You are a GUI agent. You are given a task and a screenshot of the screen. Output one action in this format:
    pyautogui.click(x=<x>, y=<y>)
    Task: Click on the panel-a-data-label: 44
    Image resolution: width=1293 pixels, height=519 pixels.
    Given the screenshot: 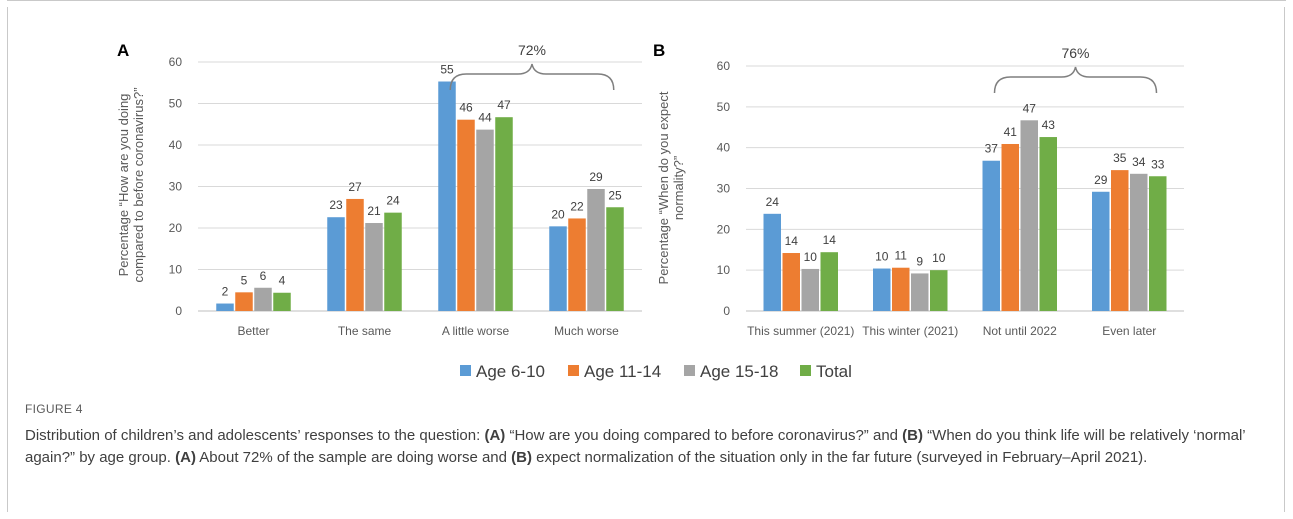 What is the action you would take?
    pyautogui.click(x=485, y=118)
    